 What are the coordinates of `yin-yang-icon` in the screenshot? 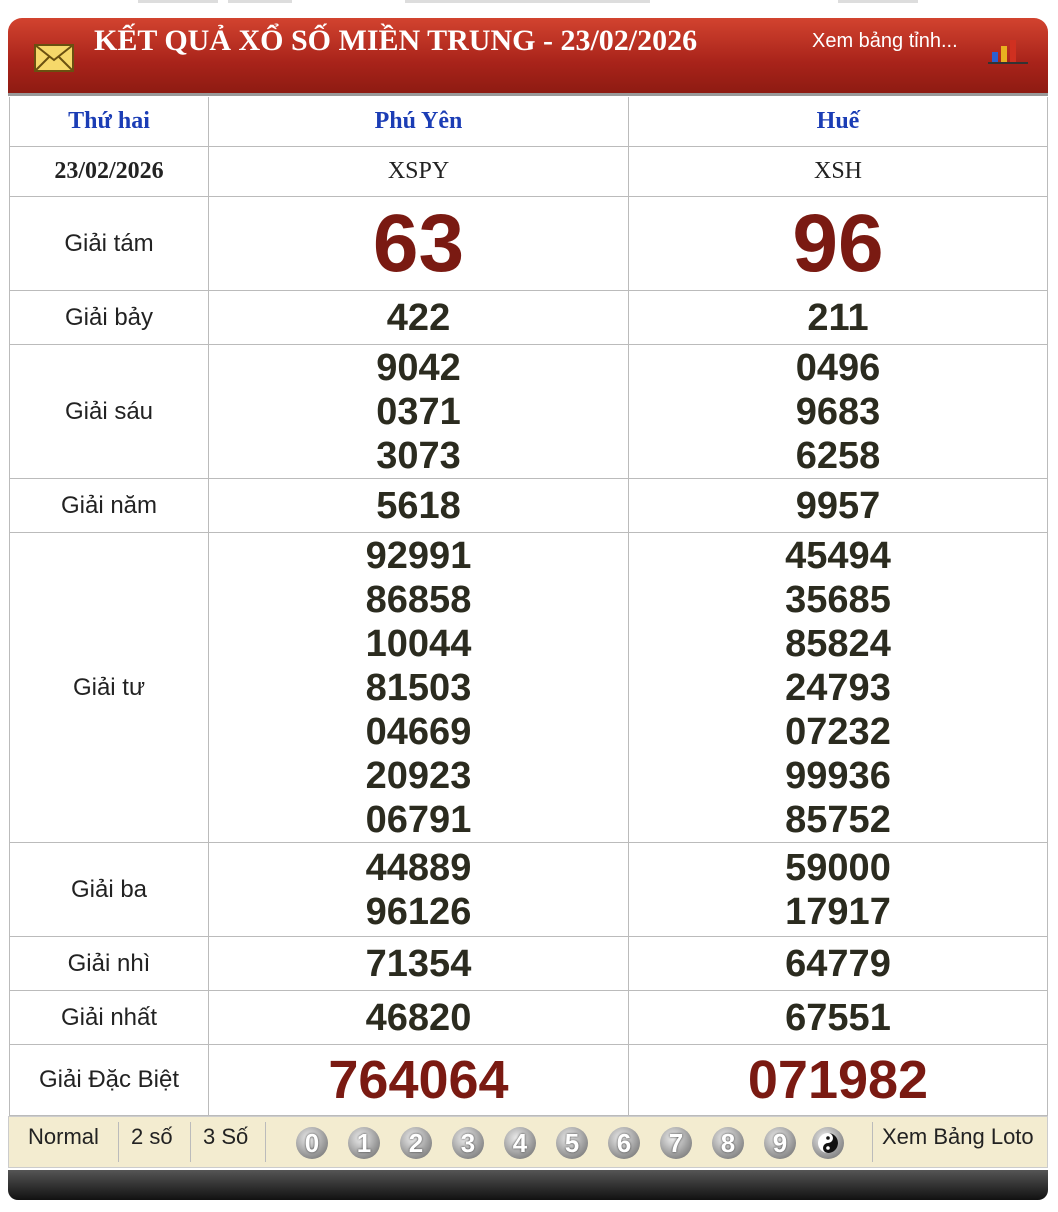 It's located at (828, 1143).